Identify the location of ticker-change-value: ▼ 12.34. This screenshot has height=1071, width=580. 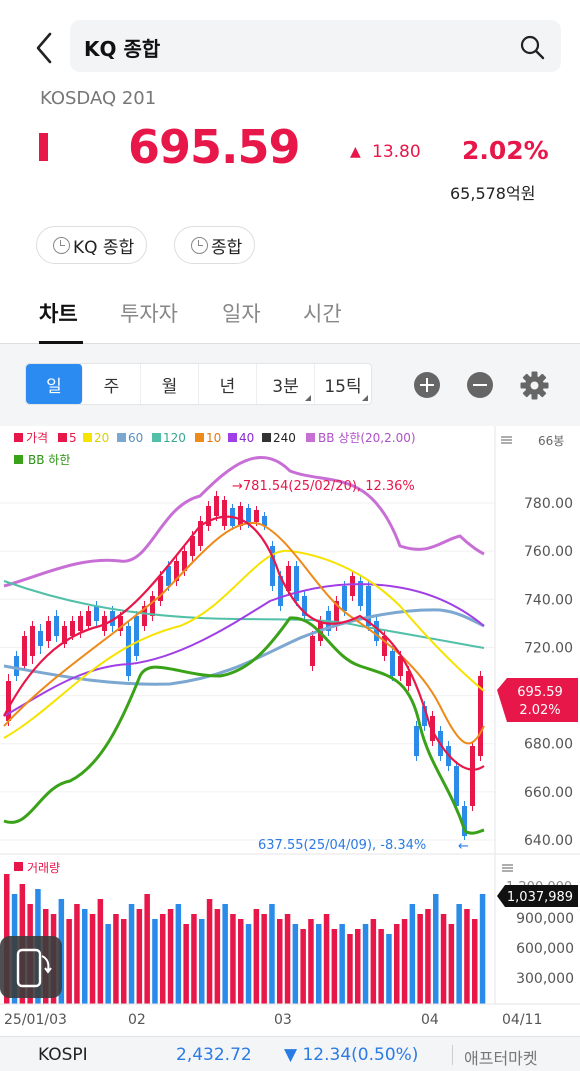
(318, 1055).